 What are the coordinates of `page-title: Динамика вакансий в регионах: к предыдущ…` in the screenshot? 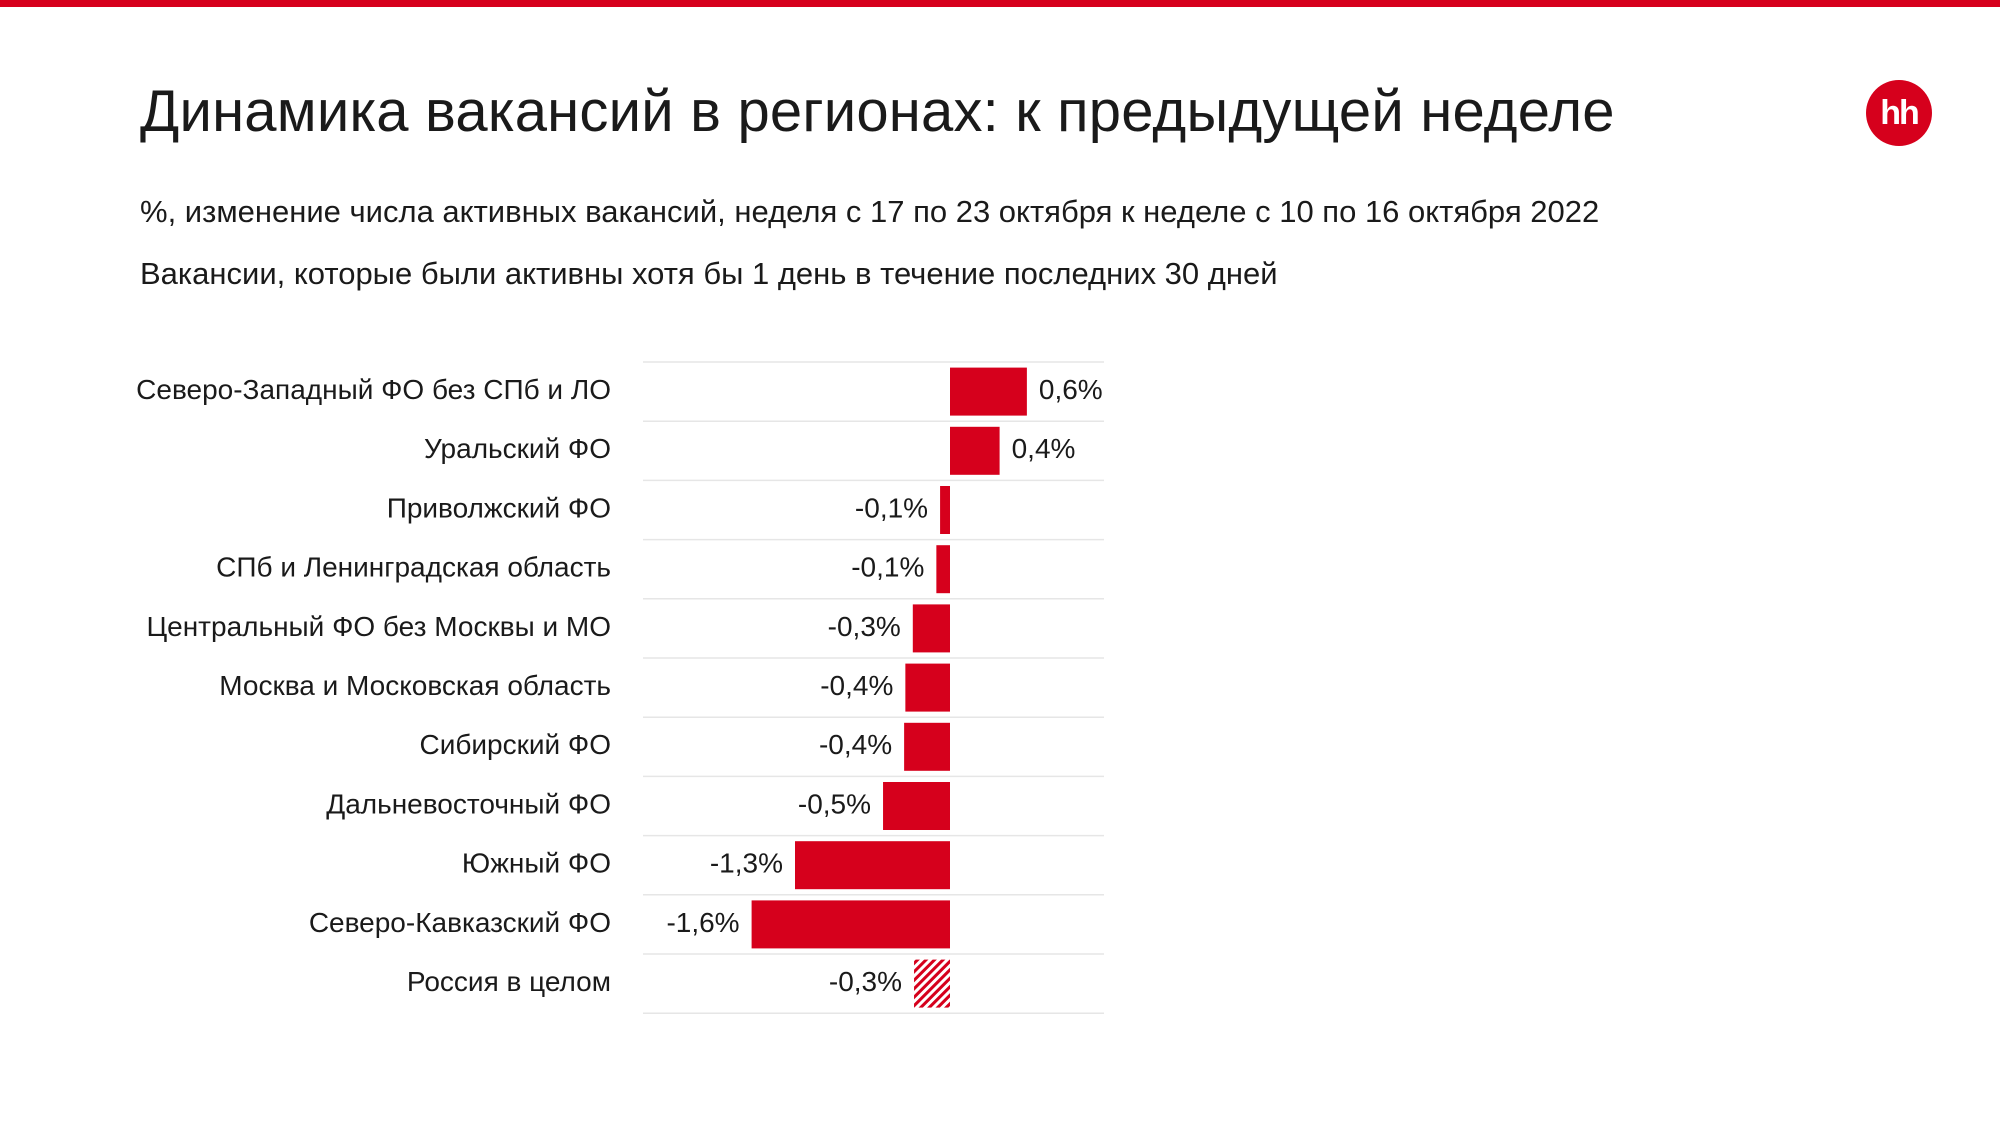 It's located at (877, 111).